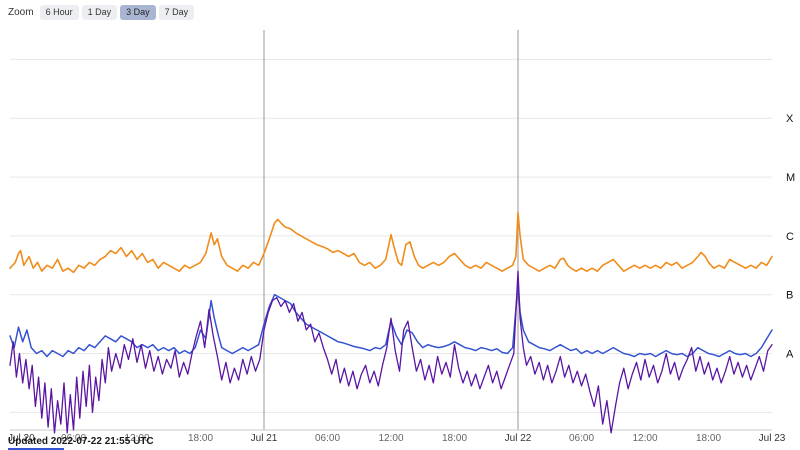  Describe the element at coordinates (391, 242) in the screenshot. I see `series-orange-line` at that location.